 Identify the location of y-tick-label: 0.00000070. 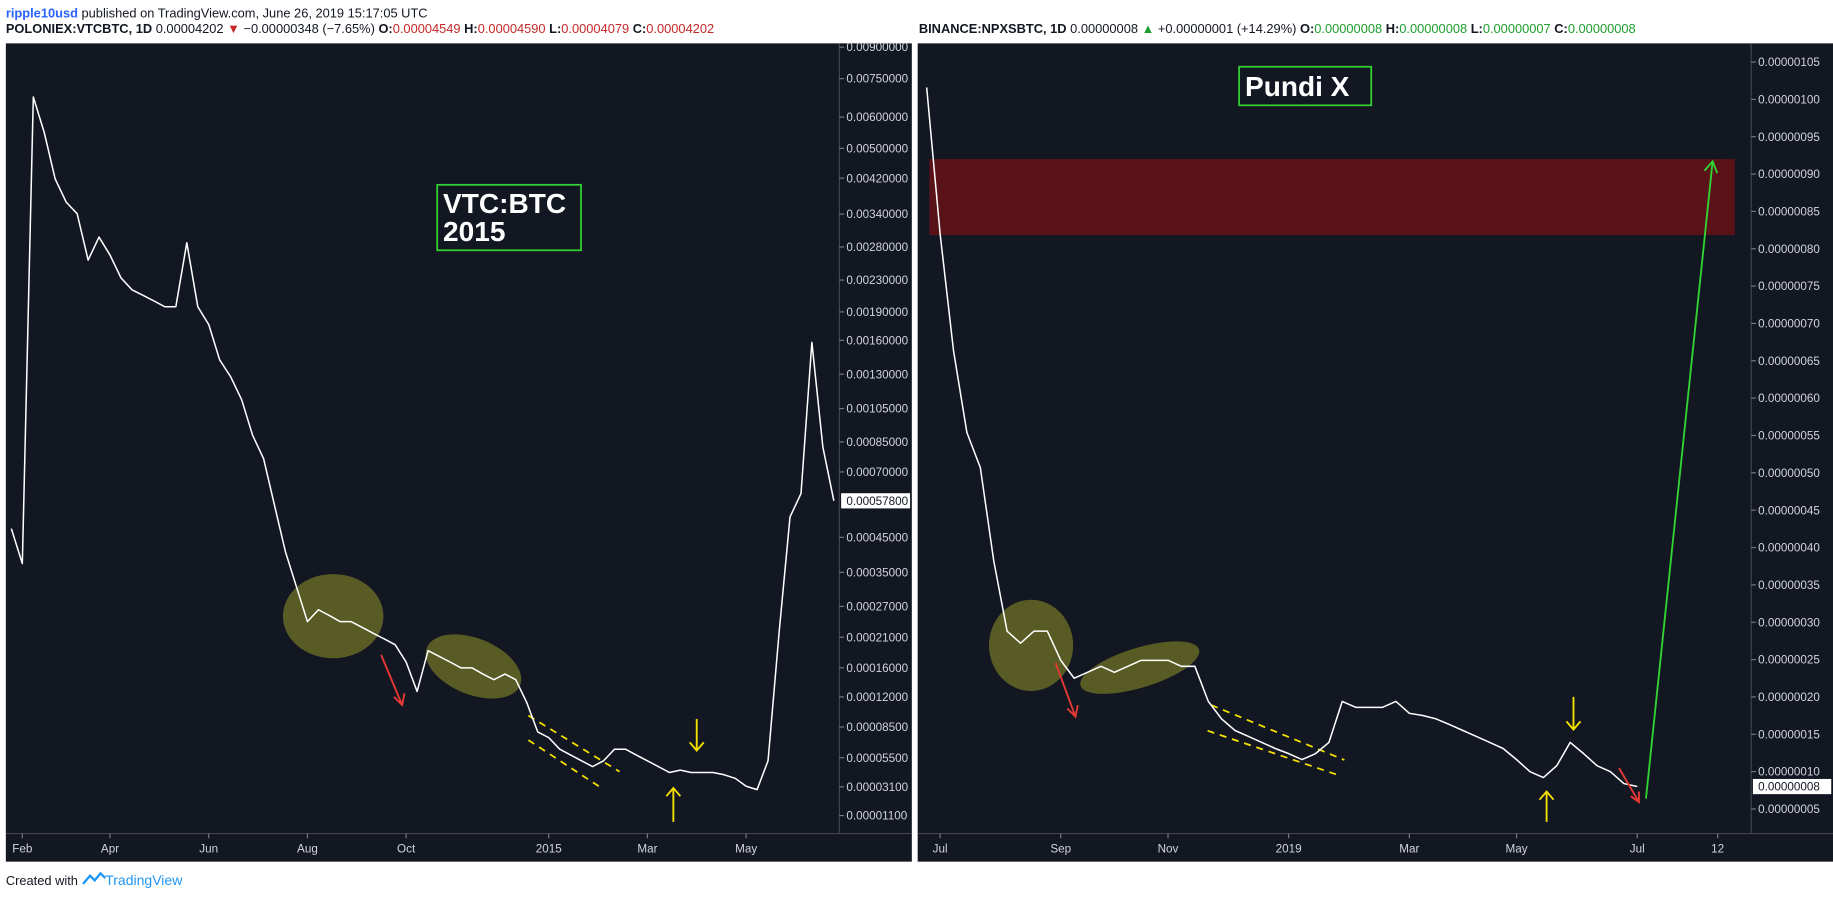
(1789, 324).